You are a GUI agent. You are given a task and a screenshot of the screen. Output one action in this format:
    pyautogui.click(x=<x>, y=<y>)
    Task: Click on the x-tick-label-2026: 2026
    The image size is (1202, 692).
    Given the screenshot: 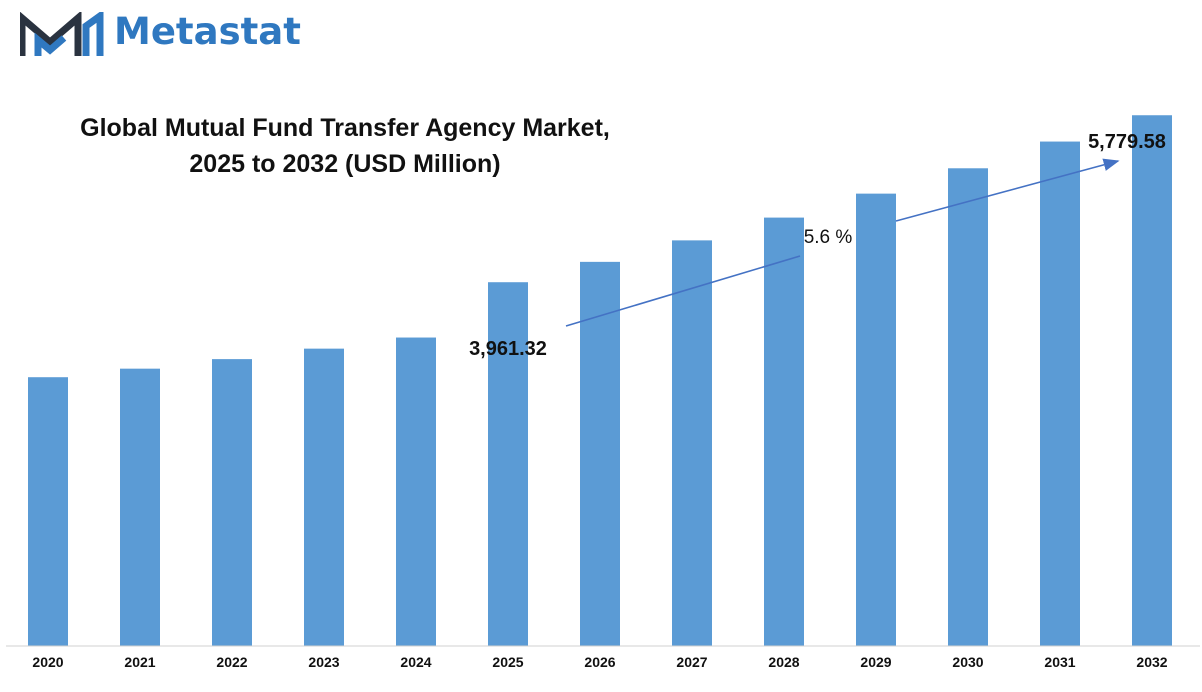 What is the action you would take?
    pyautogui.click(x=599, y=662)
    